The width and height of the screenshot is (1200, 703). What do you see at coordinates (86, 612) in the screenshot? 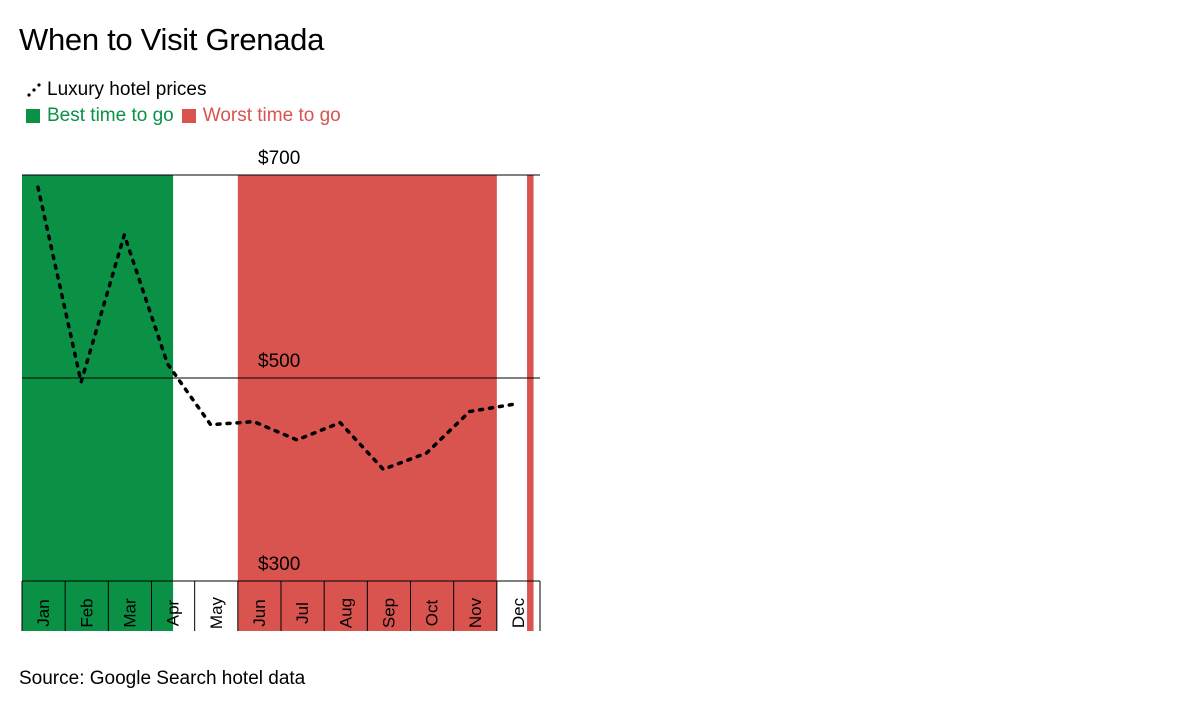
I see `month-label-feb: Feb` at bounding box center [86, 612].